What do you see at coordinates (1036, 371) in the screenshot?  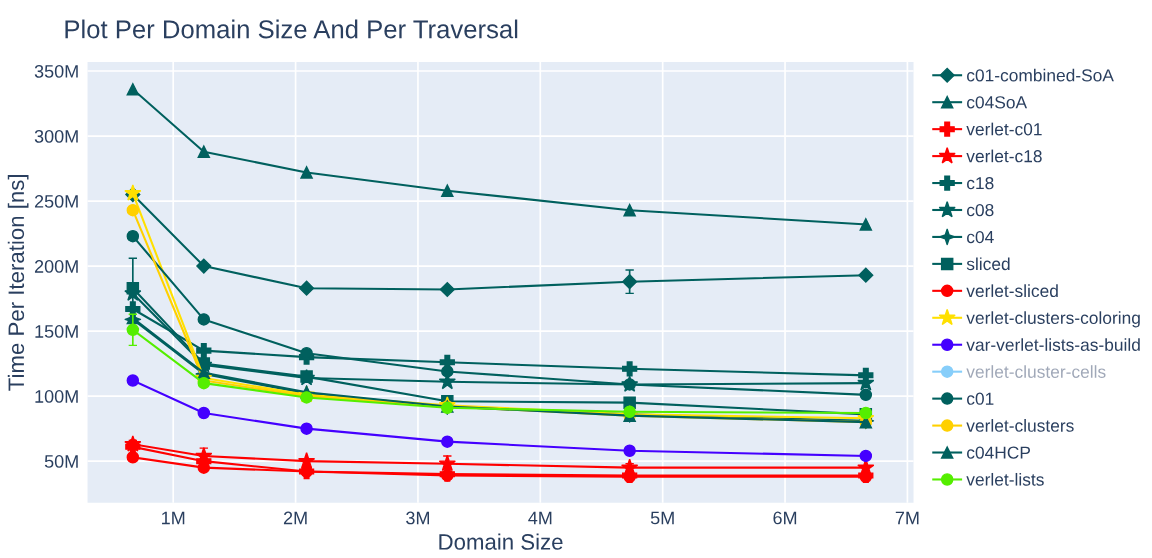 I see `legend-label: verlet-cluster-cells` at bounding box center [1036, 371].